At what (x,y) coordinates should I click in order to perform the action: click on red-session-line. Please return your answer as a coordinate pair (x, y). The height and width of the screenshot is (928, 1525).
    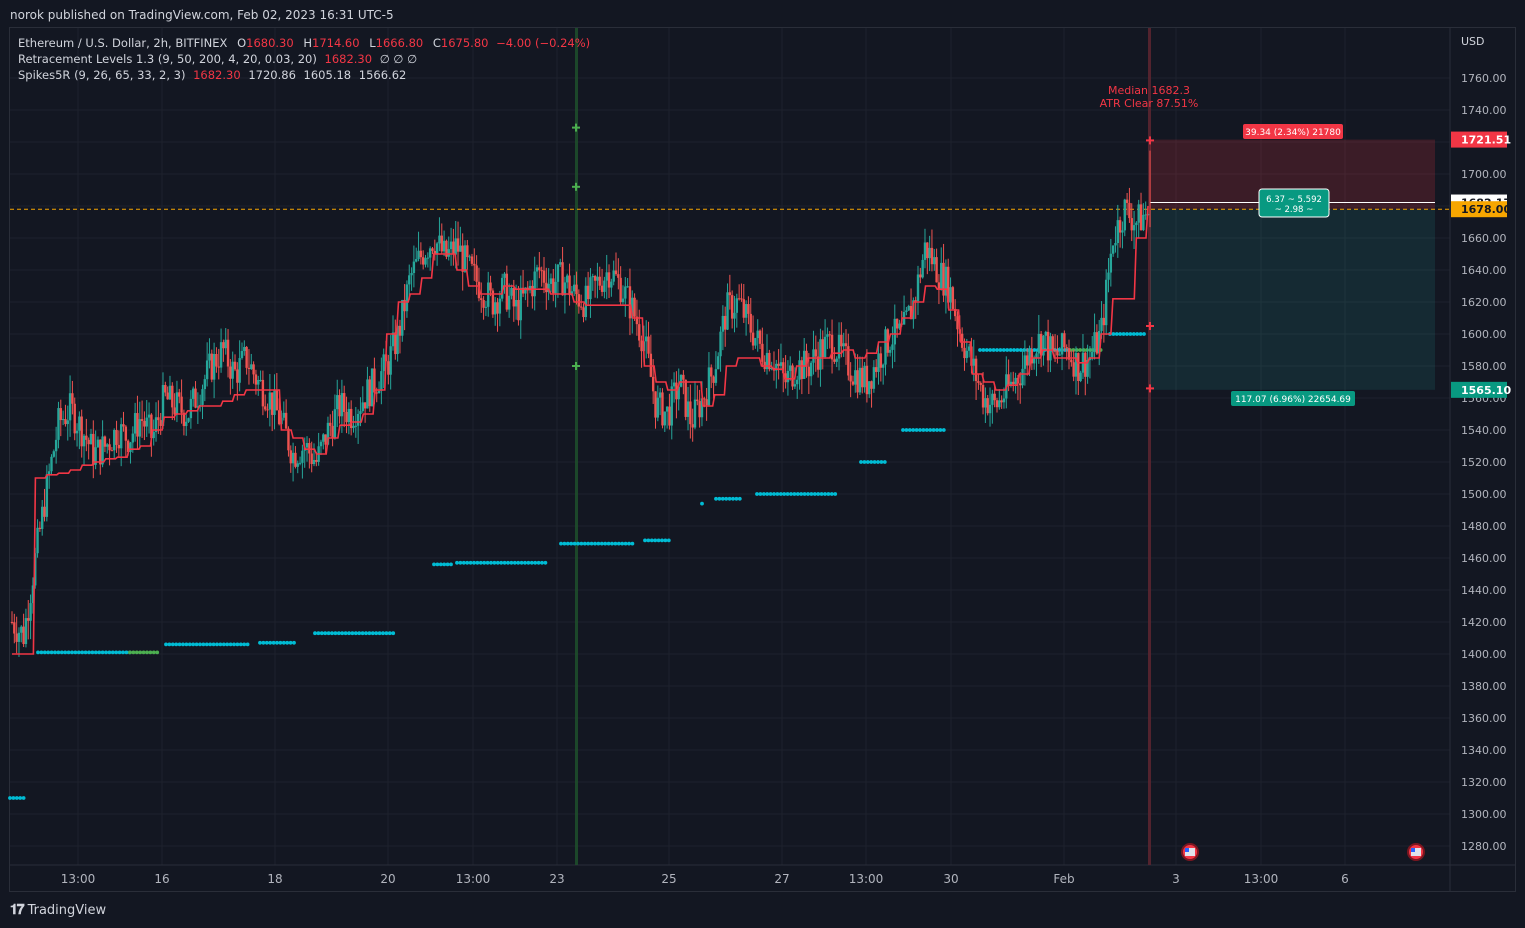
    Looking at the image, I should click on (1149, 446).